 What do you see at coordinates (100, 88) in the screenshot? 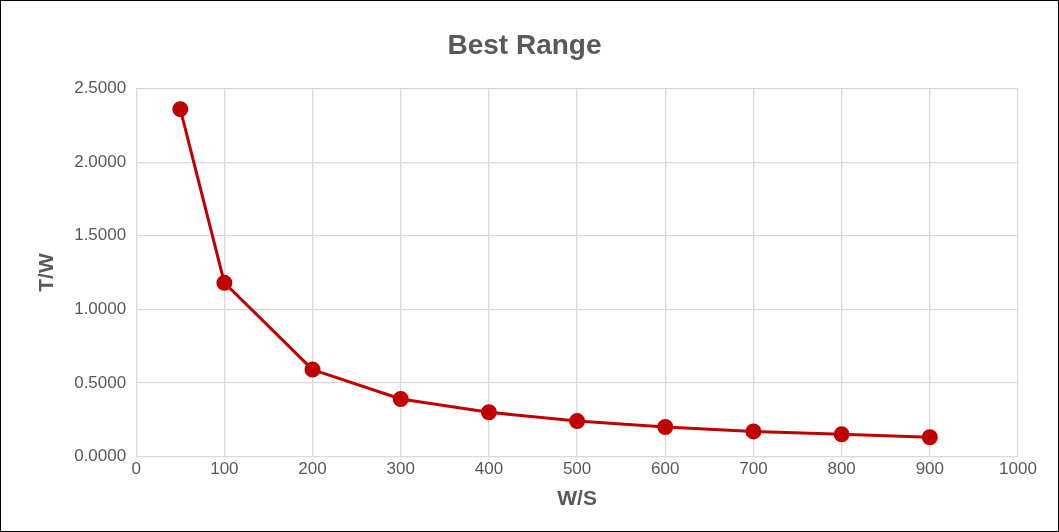
I see `y-tick-label: 2.5000` at bounding box center [100, 88].